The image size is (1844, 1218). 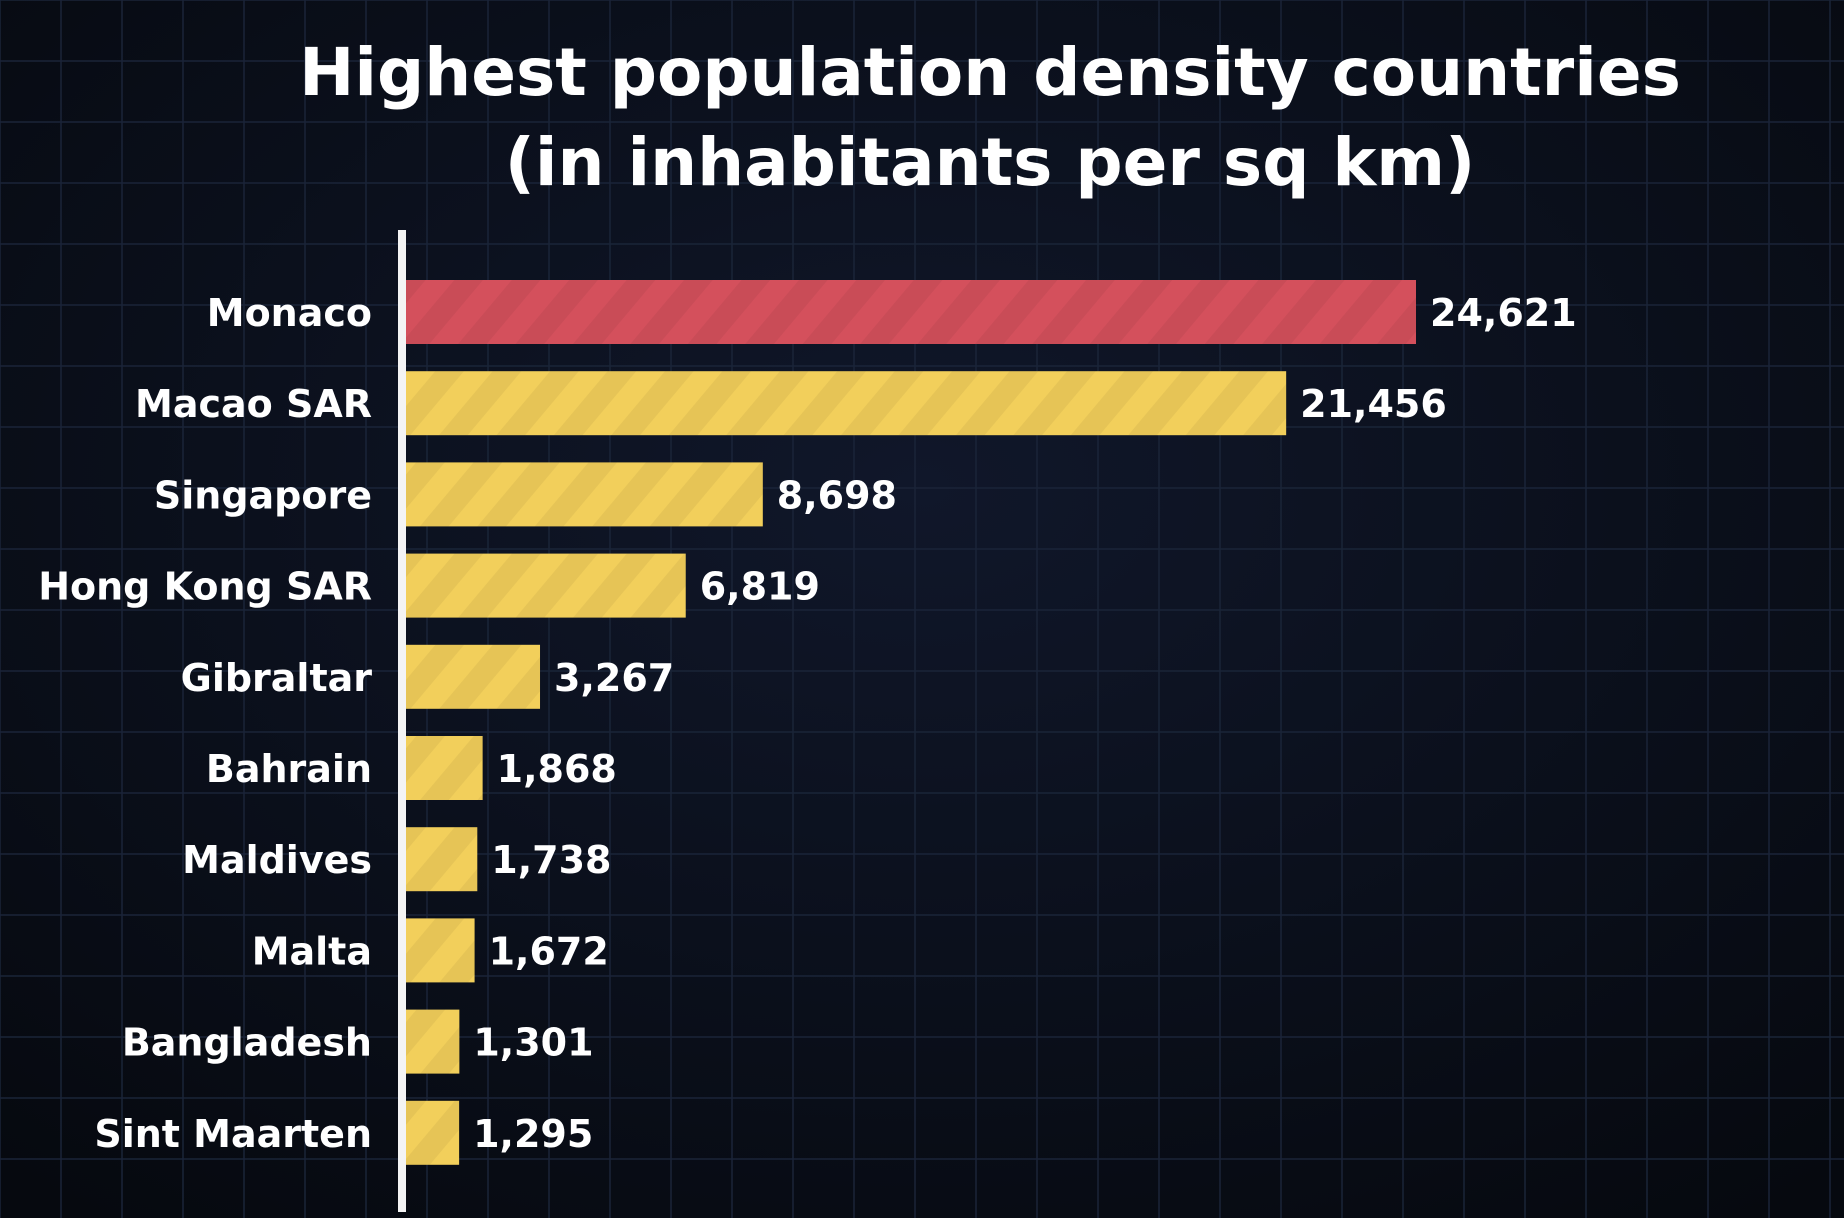 What do you see at coordinates (837, 495) in the screenshot?
I see `value-label: 8,698` at bounding box center [837, 495].